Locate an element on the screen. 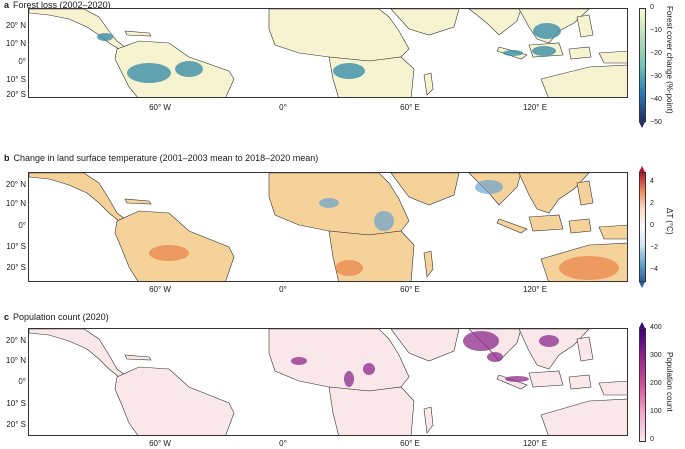 This screenshot has height=449, width=685. colorbar-tick: −40 is located at coordinates (656, 99).